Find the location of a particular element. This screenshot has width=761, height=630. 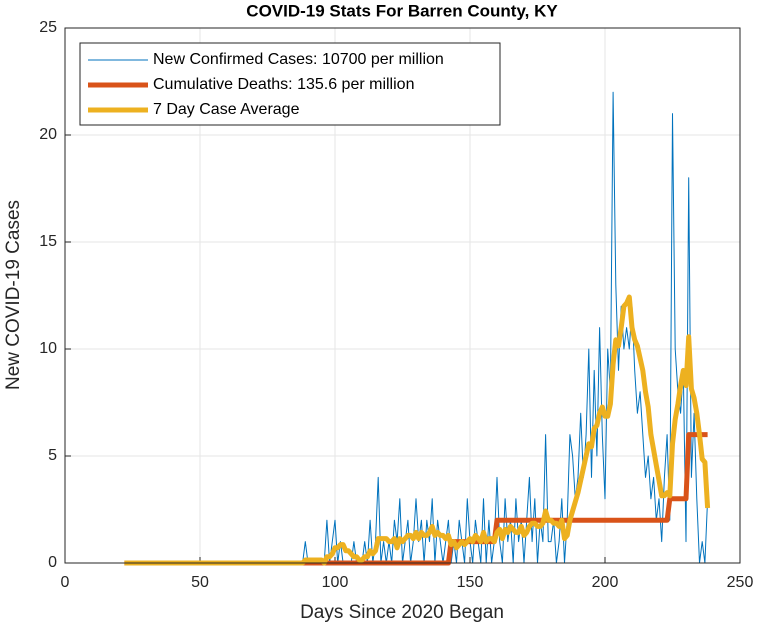

x-tick-label: 150 is located at coordinates (470, 582).